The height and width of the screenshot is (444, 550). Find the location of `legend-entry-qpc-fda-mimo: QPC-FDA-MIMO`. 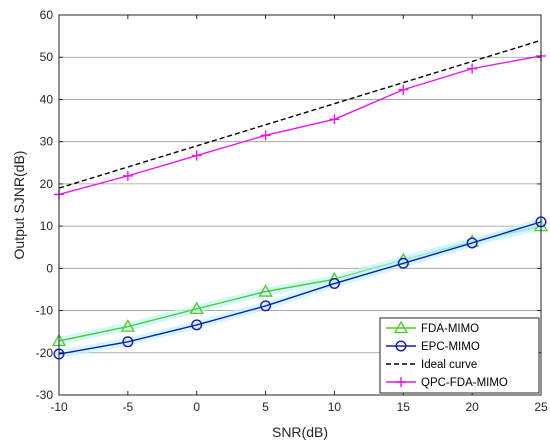

legend-entry-qpc-fda-mimo: QPC-FDA-MIMO is located at coordinates (447, 383).